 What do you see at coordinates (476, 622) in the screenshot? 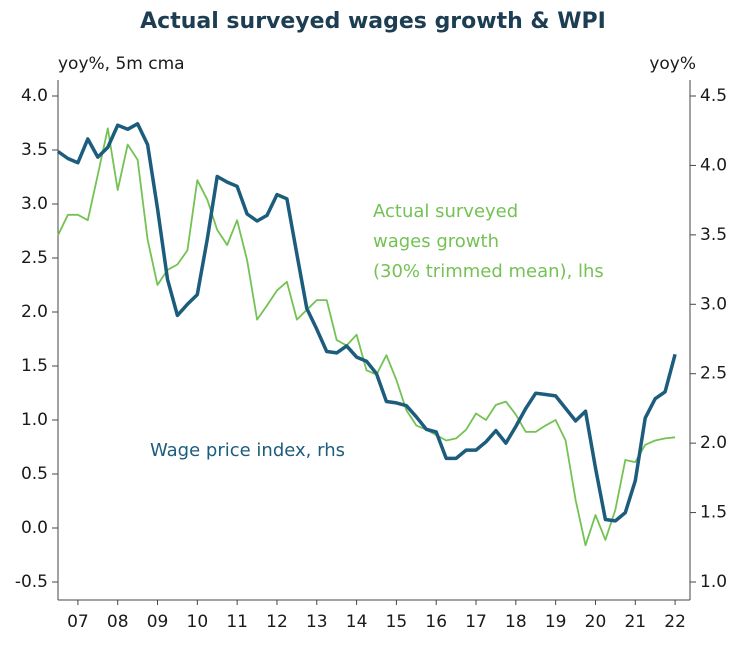
I see `x-tick-label: 17` at bounding box center [476, 622].